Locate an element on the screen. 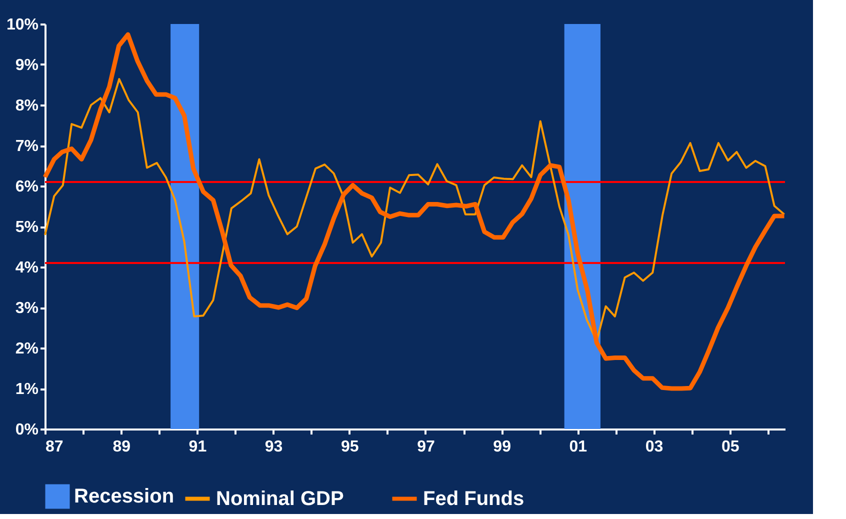 The image size is (846, 519). x-tick-label: 87 is located at coordinates (55, 447).